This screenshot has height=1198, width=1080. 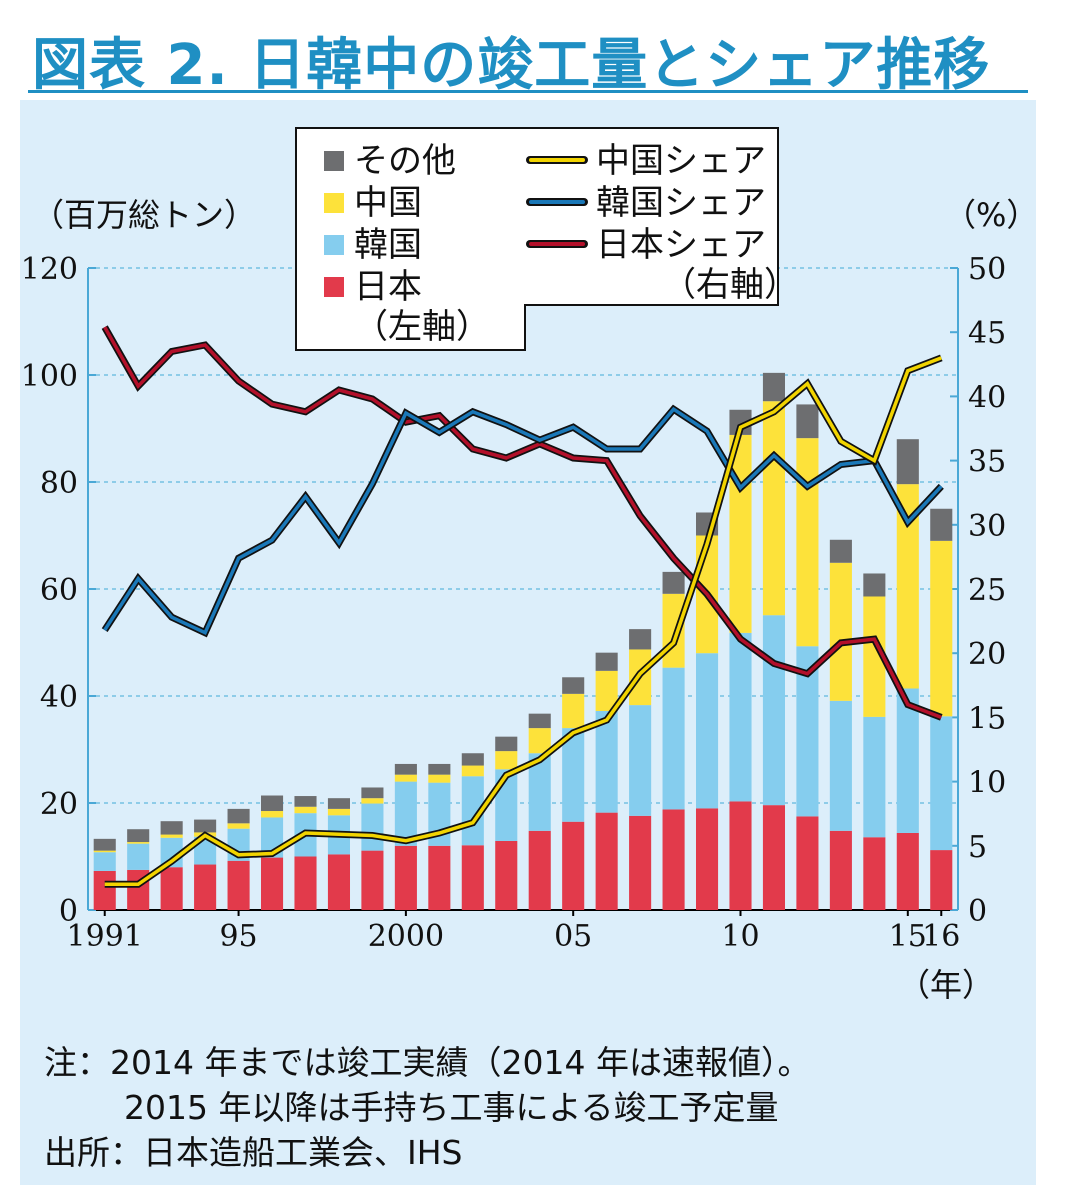 What do you see at coordinates (472, 771) in the screenshot?
I see `bar-china-2002` at bounding box center [472, 771].